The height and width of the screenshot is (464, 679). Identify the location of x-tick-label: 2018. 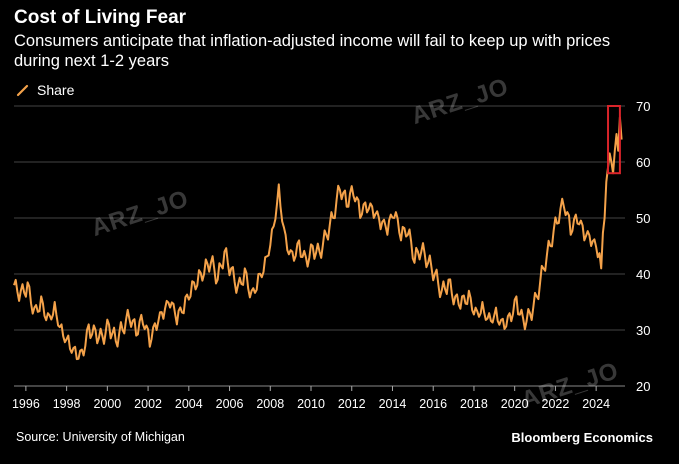
(474, 404).